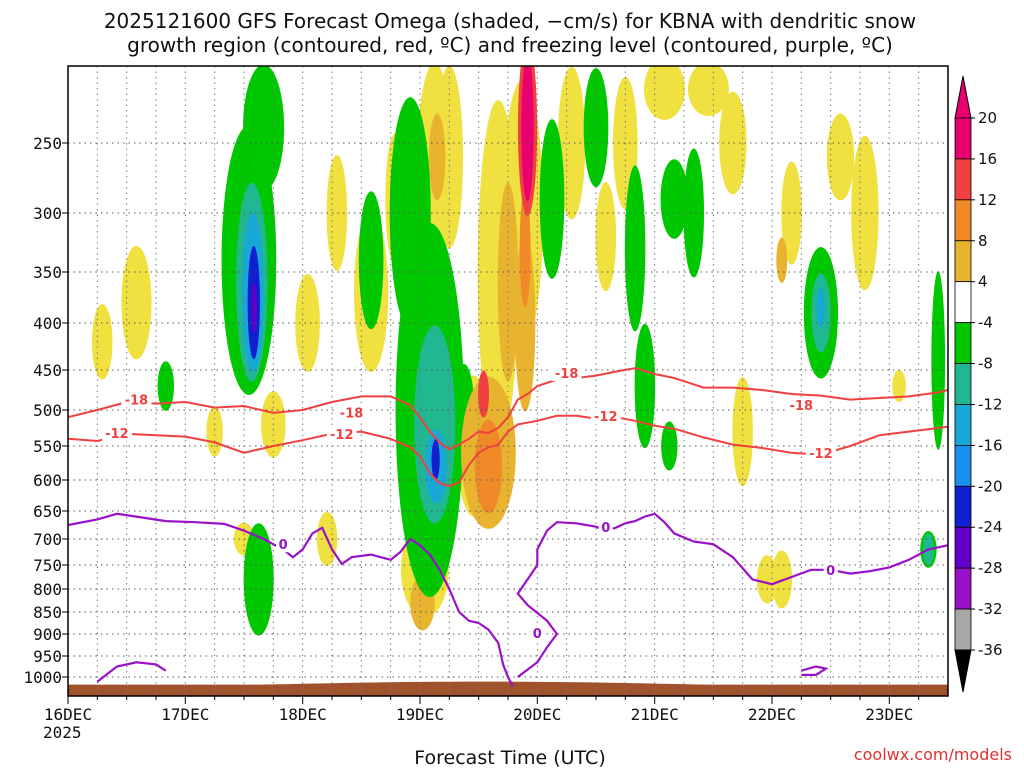 The height and width of the screenshot is (768, 1024). Describe the element at coordinates (987, 118) in the screenshot. I see `colorbar-label: 20` at that location.